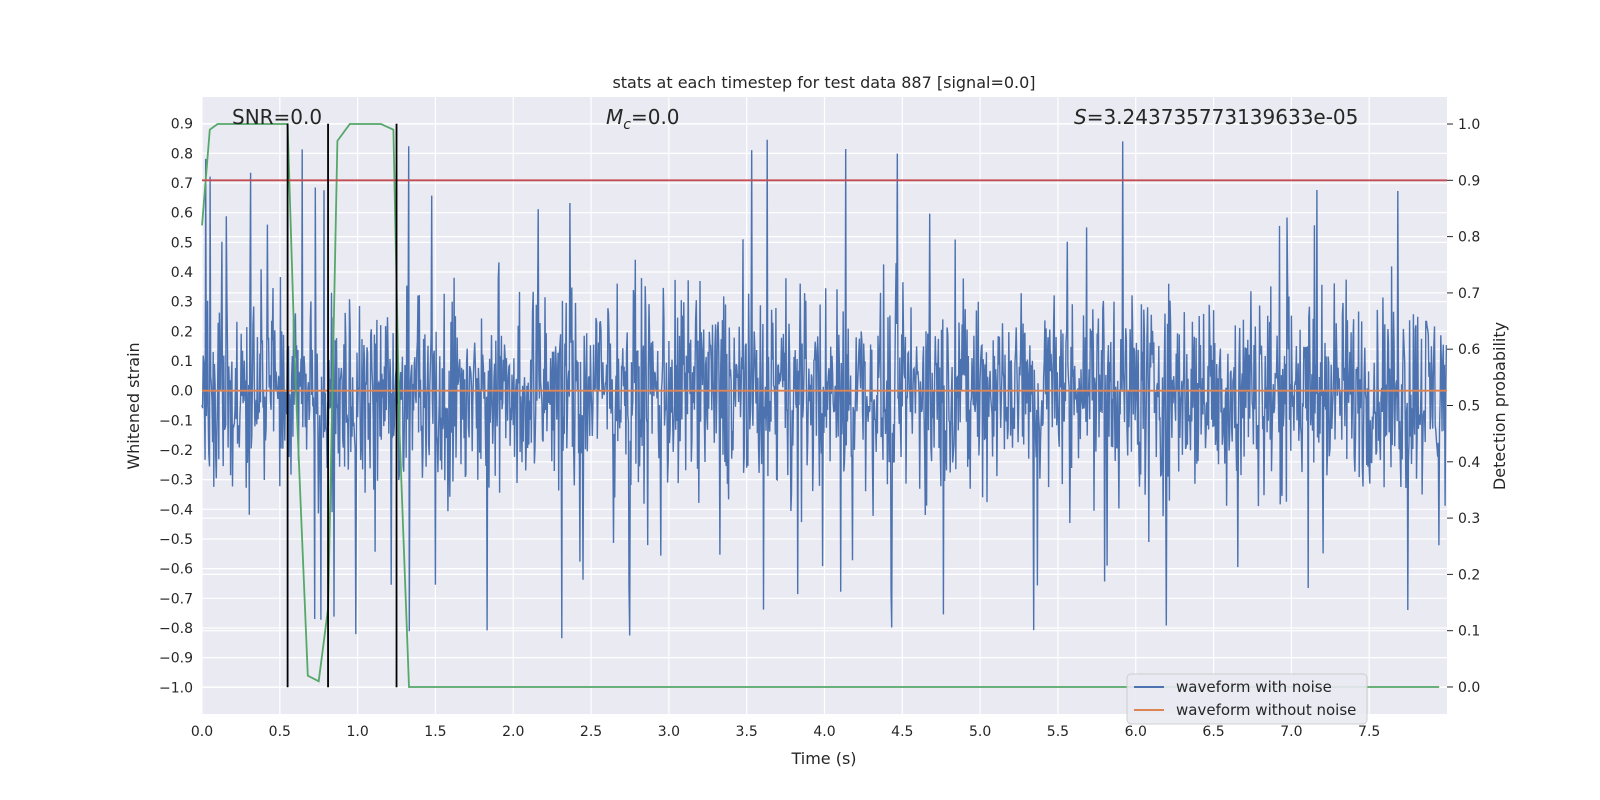 The image size is (1600, 800). Describe the element at coordinates (1369, 732) in the screenshot. I see `x-tick-label: 7.5` at that location.